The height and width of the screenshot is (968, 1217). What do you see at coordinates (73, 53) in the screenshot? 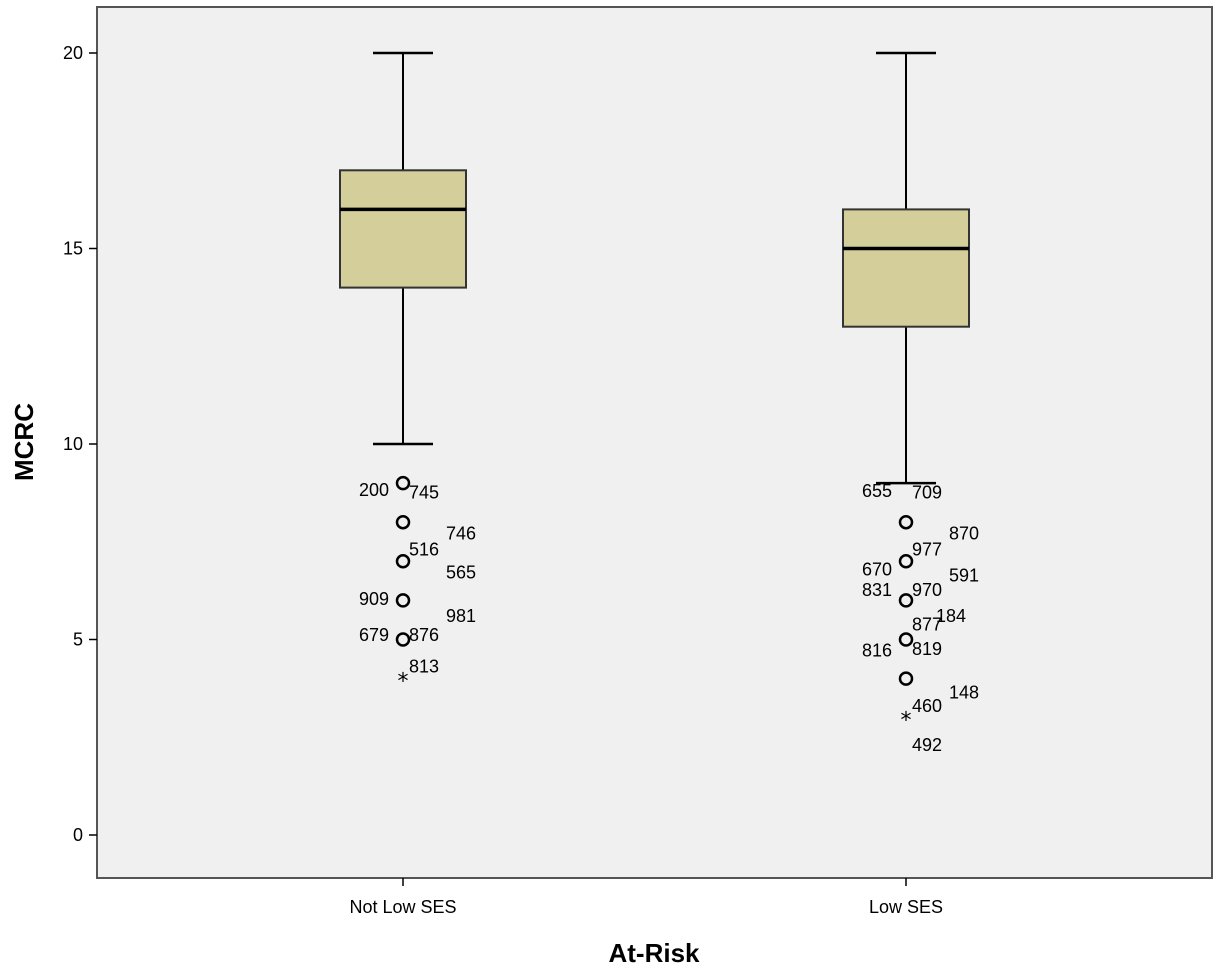
I see `y-tick-label: 20` at bounding box center [73, 53].